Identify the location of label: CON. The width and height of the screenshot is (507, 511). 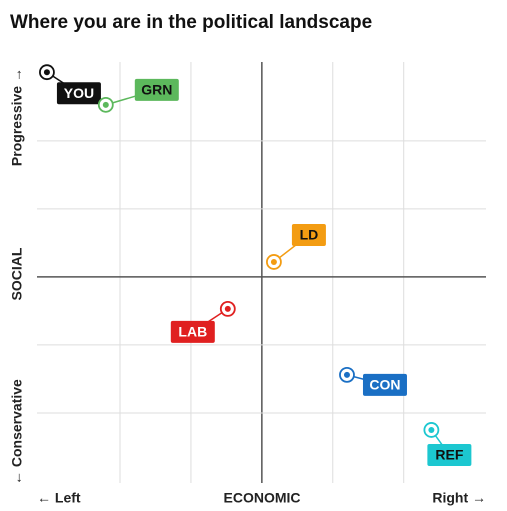
(384, 385).